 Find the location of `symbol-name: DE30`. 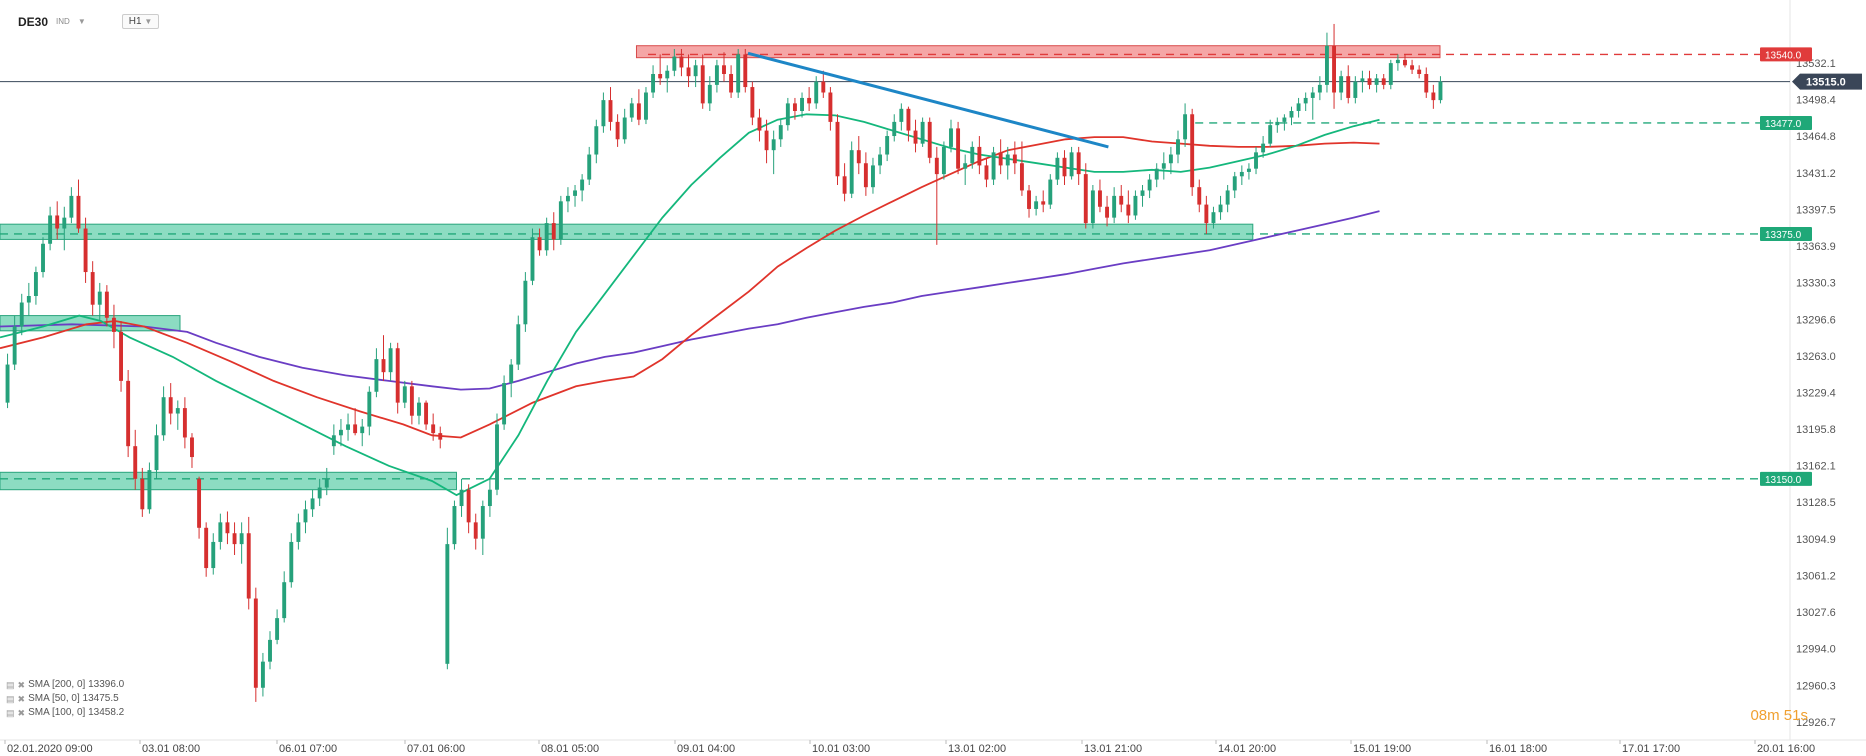

symbol-name: DE30 is located at coordinates (33, 21).